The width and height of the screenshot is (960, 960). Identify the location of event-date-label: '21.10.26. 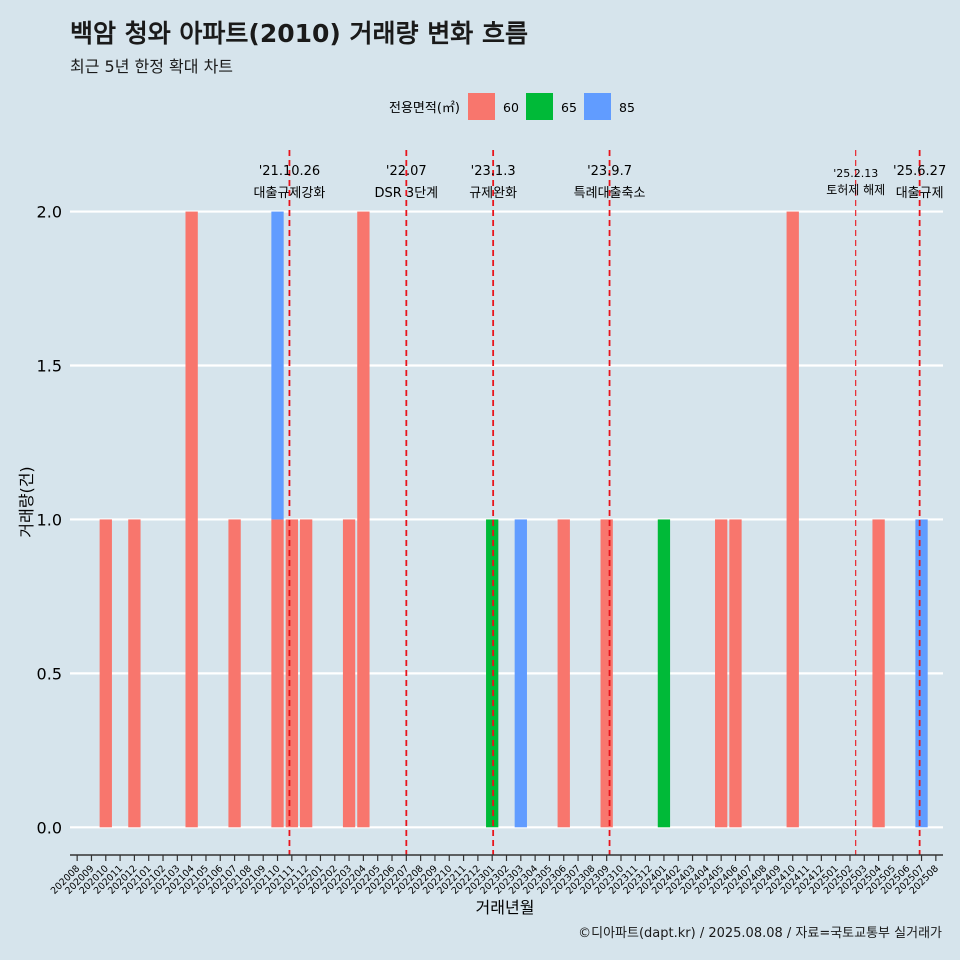
(289, 171).